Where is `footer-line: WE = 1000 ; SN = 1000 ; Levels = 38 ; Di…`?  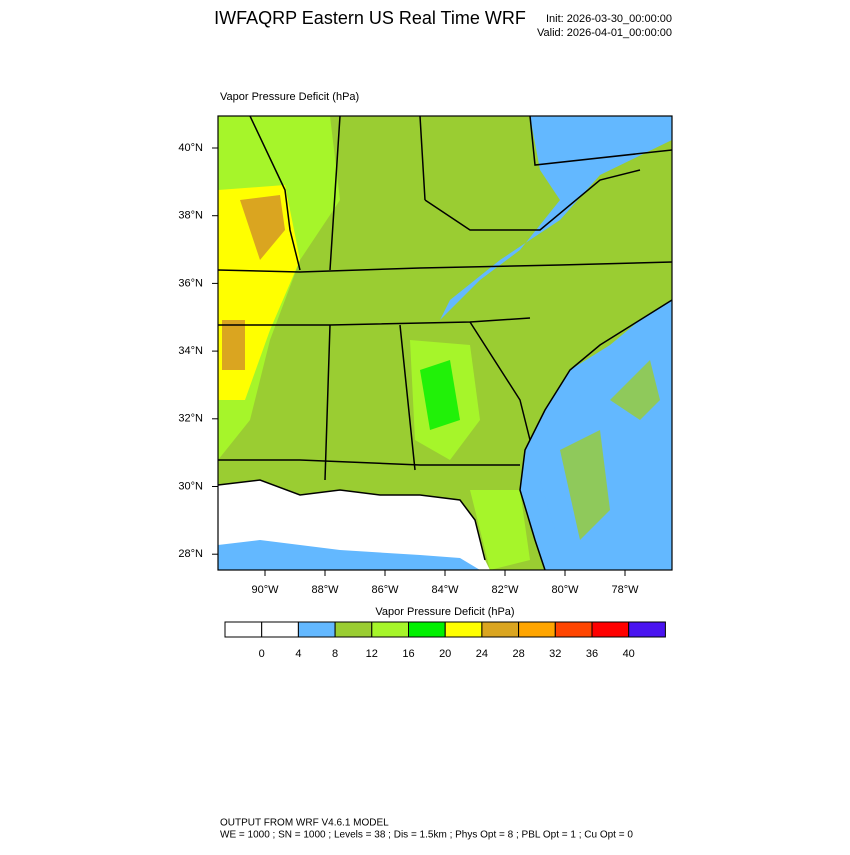 footer-line: WE = 1000 ; SN = 1000 ; Levels = 38 ; Di… is located at coordinates (426, 835).